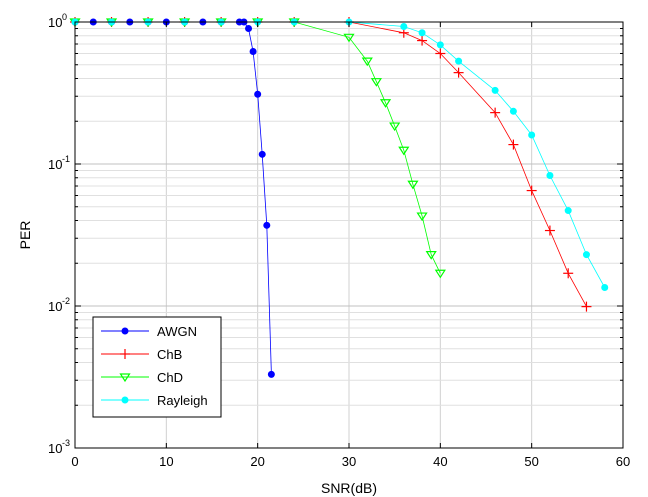  I want to click on x-axis-label: SNR(dB), so click(349, 488).